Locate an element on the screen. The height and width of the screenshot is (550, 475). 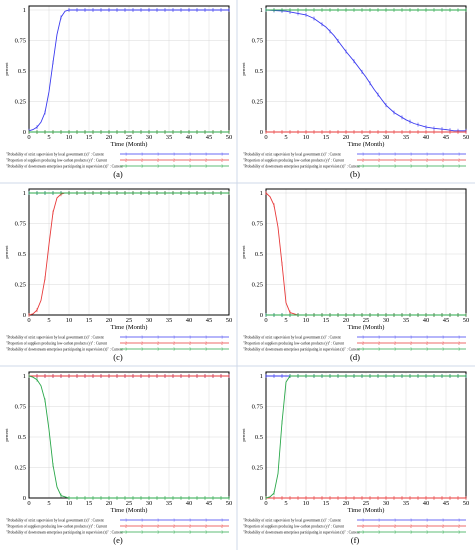
x-tick-label: 20 is located at coordinates (109, 137).